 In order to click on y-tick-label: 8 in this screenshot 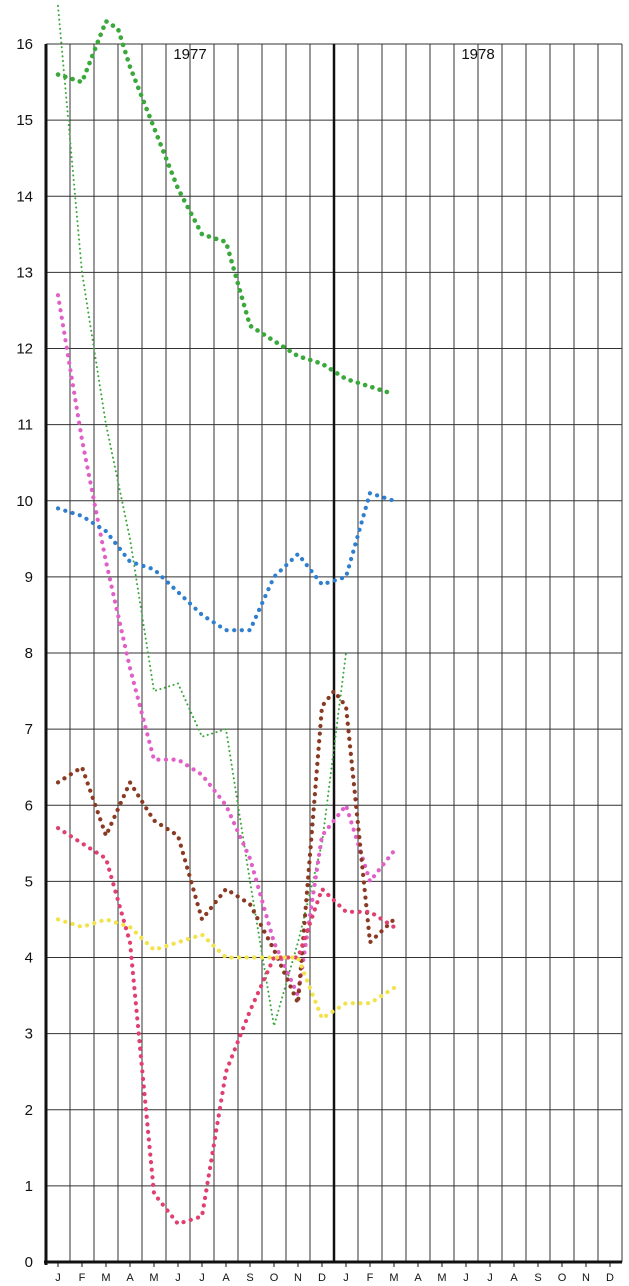, I will do `click(29, 653)`.